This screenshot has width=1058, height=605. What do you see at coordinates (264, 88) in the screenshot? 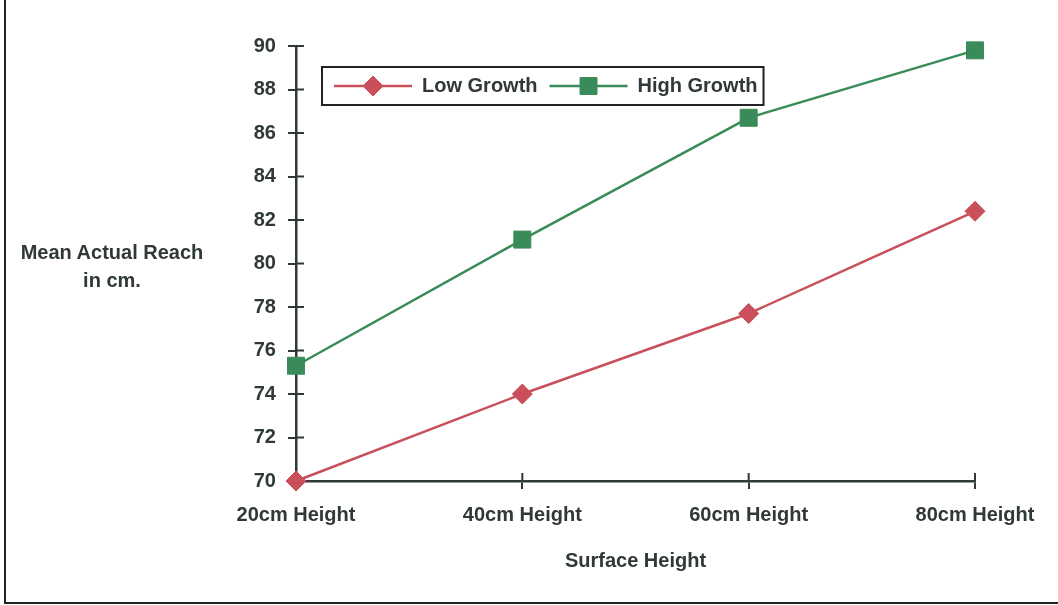
I see `y-tick-label: 88` at bounding box center [264, 88].